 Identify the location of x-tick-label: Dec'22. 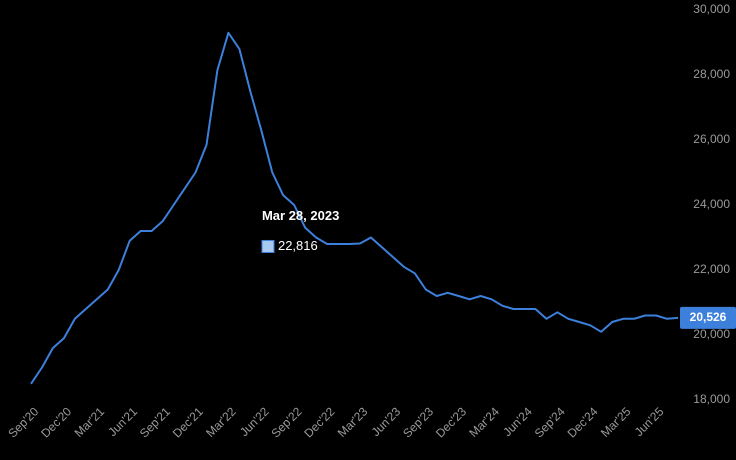
(319, 422).